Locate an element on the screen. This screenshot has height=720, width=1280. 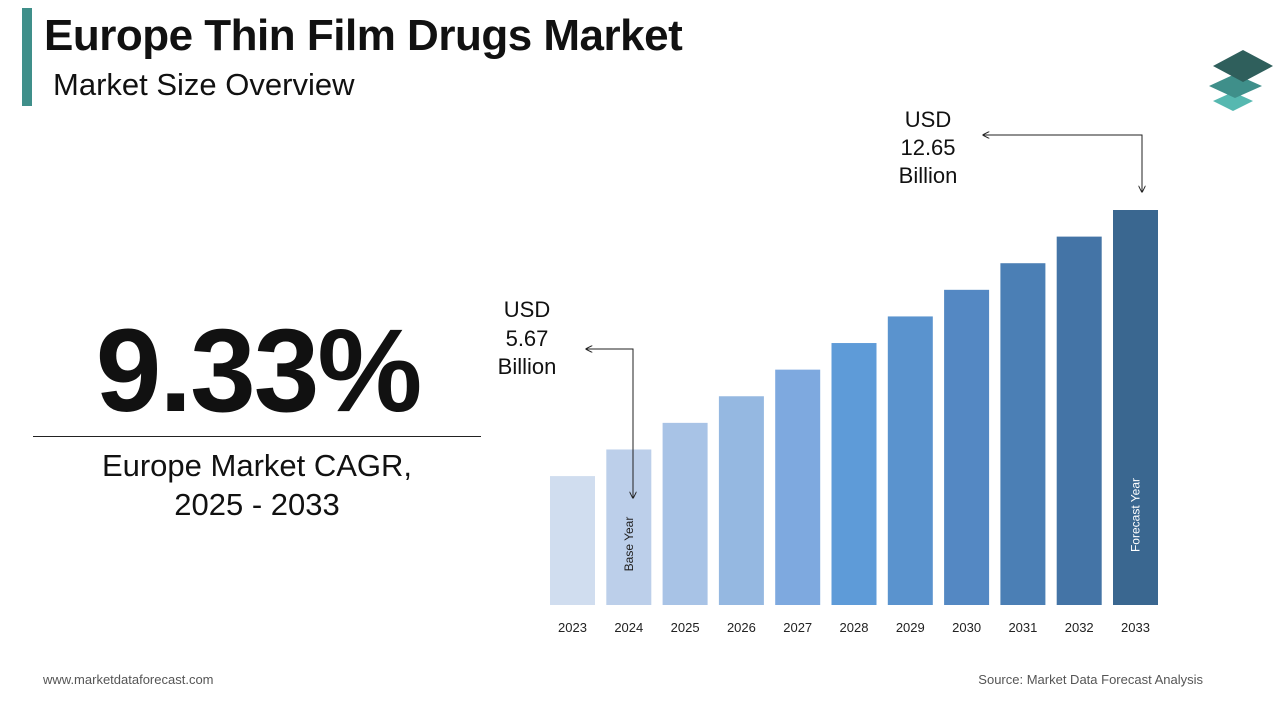
bar-label-2033: Forecast Year is located at coordinates (1136, 515).